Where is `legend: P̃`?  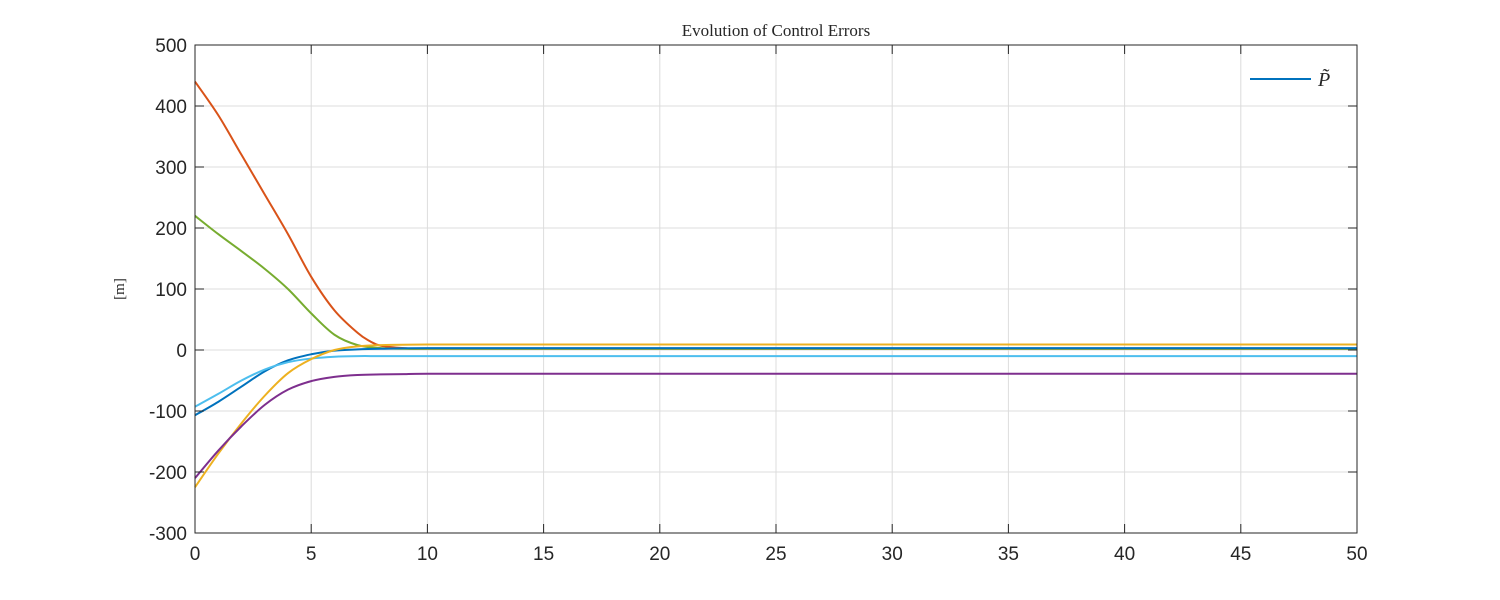
legend: P̃ is located at coordinates (1290, 79).